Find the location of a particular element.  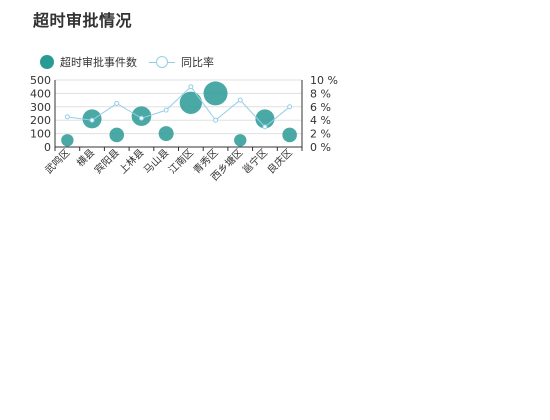

y-right-tick-label: 4 % is located at coordinates (320, 120).